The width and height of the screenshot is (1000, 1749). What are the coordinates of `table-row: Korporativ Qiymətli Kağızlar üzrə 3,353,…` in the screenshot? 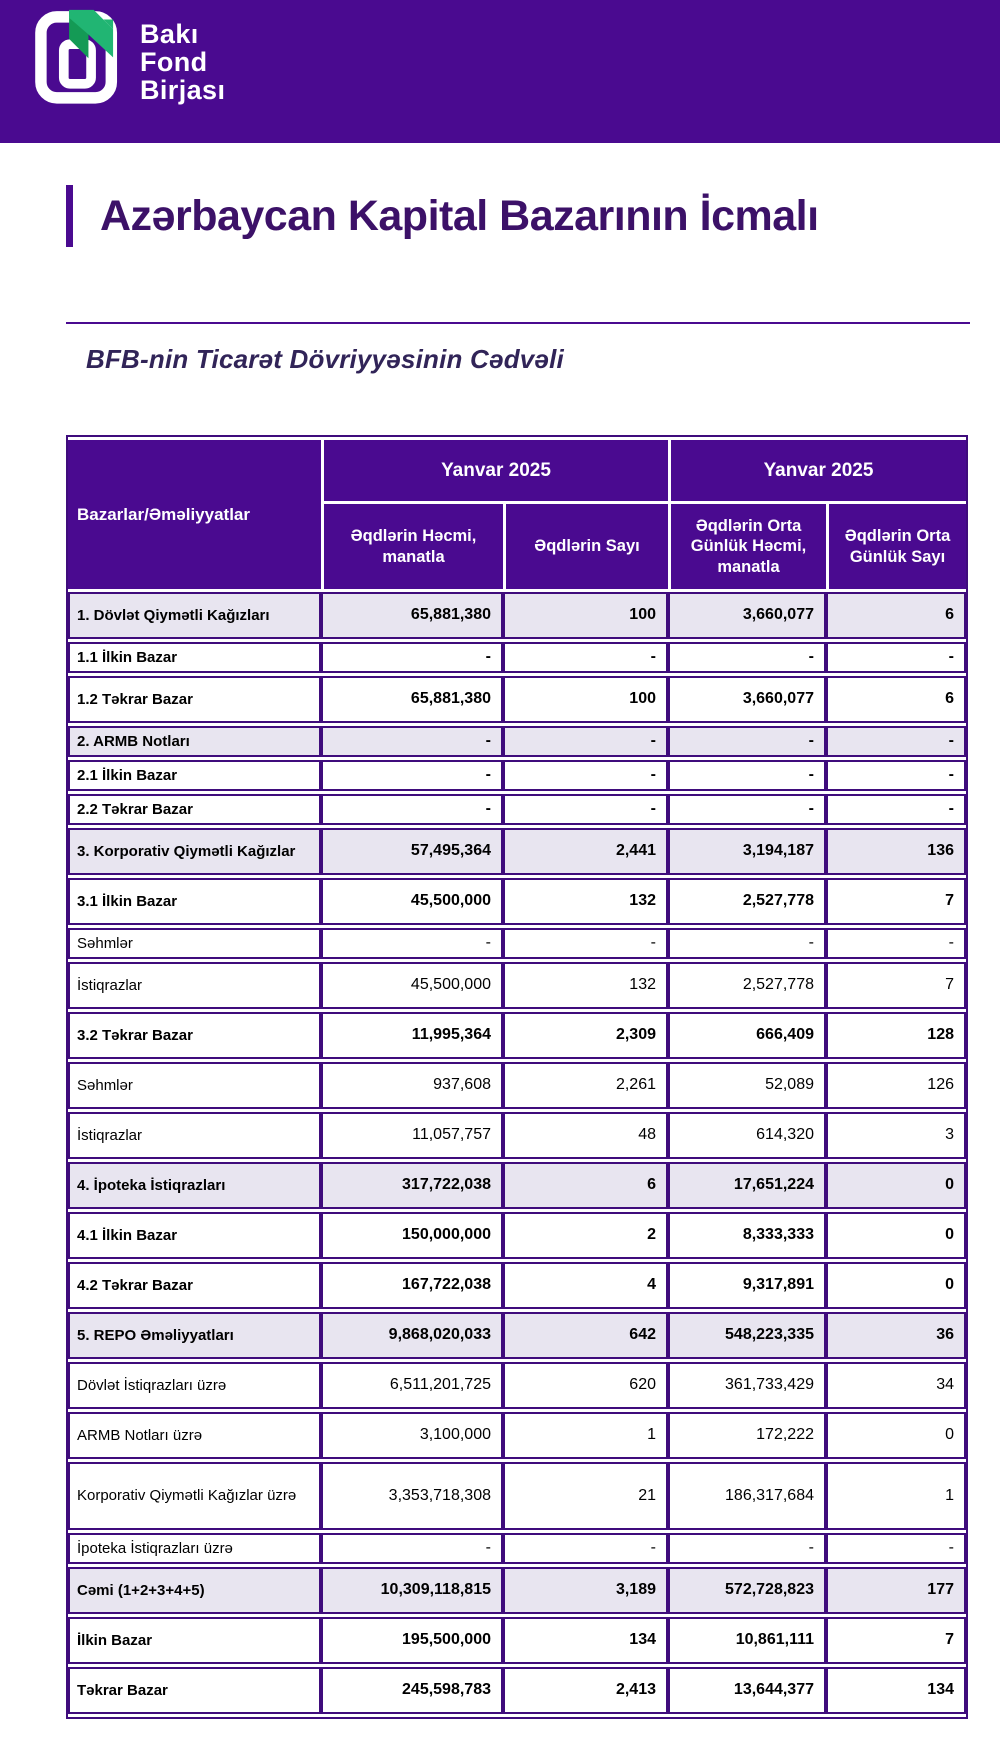 It's located at (517, 1496).